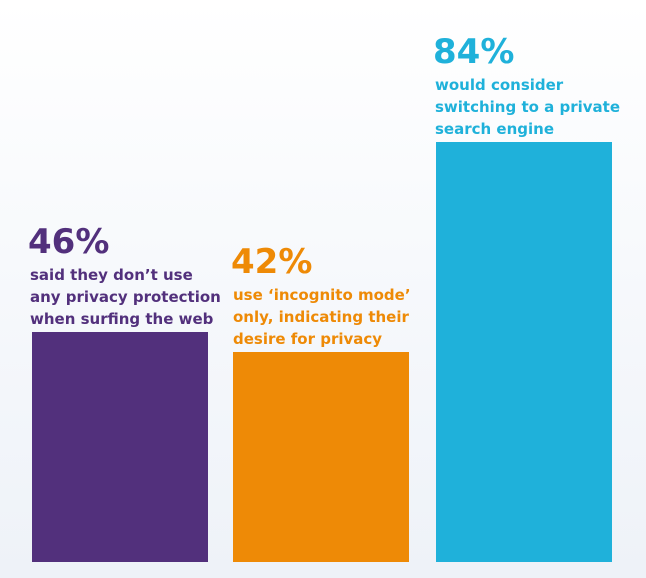 This screenshot has width=646, height=578. I want to click on bar-2-value-label: 42%, so click(272, 262).